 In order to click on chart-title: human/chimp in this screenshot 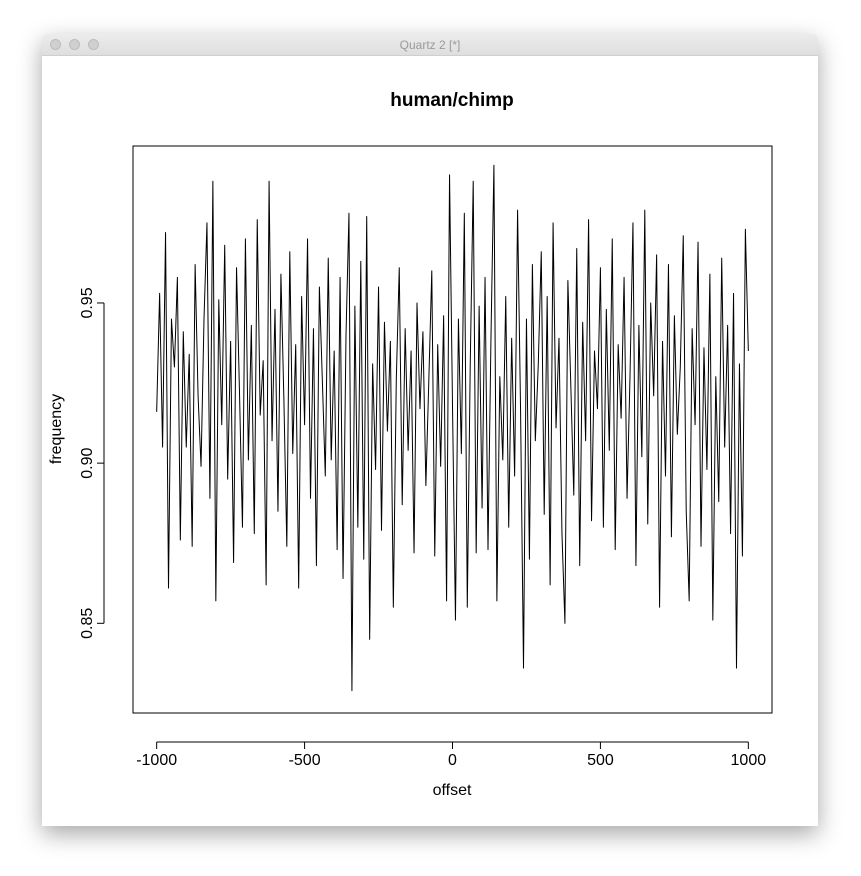, I will do `click(452, 100)`.